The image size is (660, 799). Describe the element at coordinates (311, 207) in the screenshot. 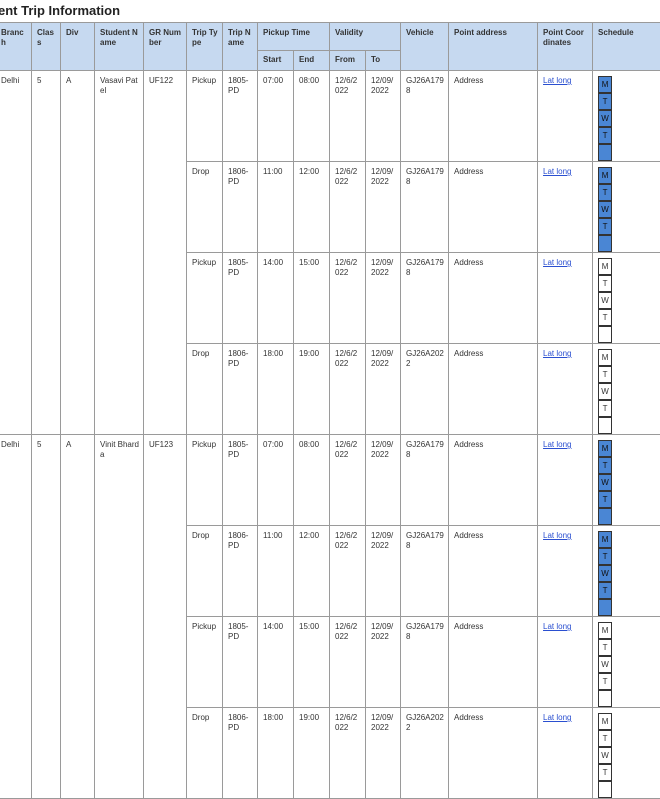

I see `trip-end: 12:00` at that location.